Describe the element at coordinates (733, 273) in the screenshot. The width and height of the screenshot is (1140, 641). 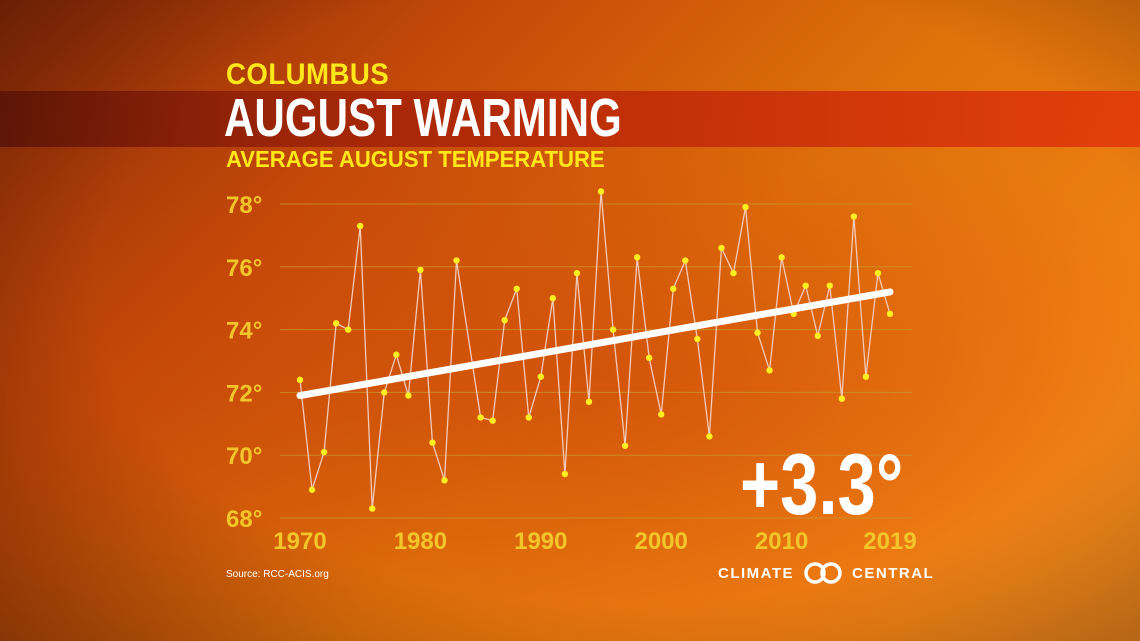
I see `point-2006` at that location.